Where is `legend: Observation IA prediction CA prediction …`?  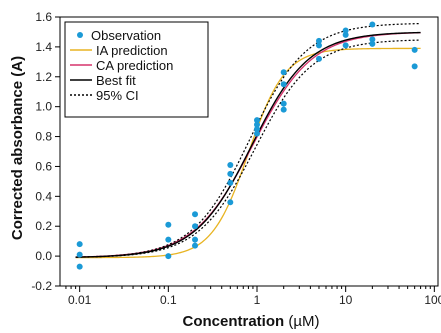 legend: Observation IA prediction CA prediction … is located at coordinates (136, 69).